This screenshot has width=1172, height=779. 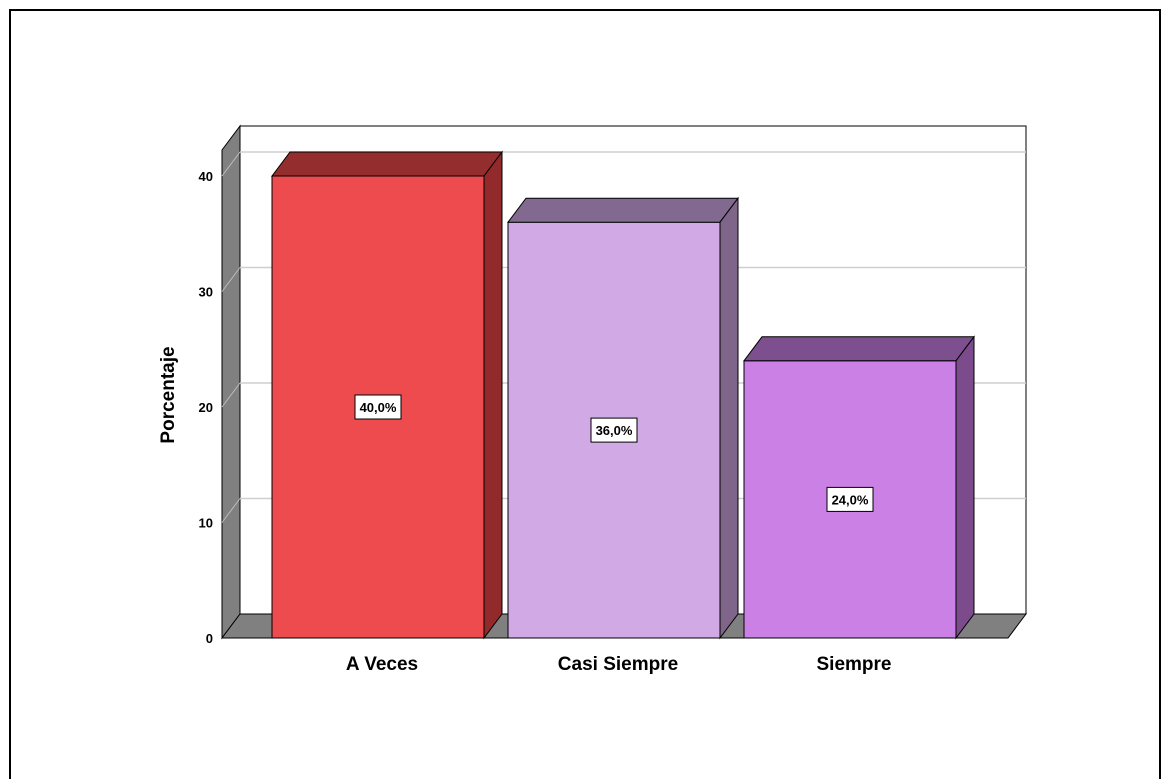 I want to click on y-tick-label: 20, so click(x=206, y=407).